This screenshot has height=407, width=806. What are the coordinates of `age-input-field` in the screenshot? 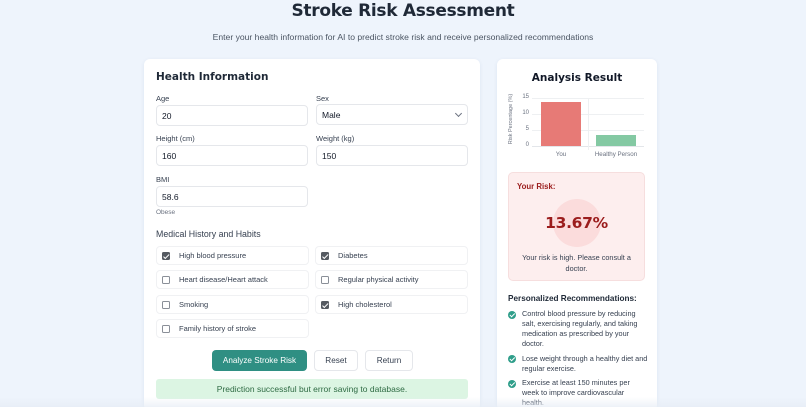 It's located at (232, 115).